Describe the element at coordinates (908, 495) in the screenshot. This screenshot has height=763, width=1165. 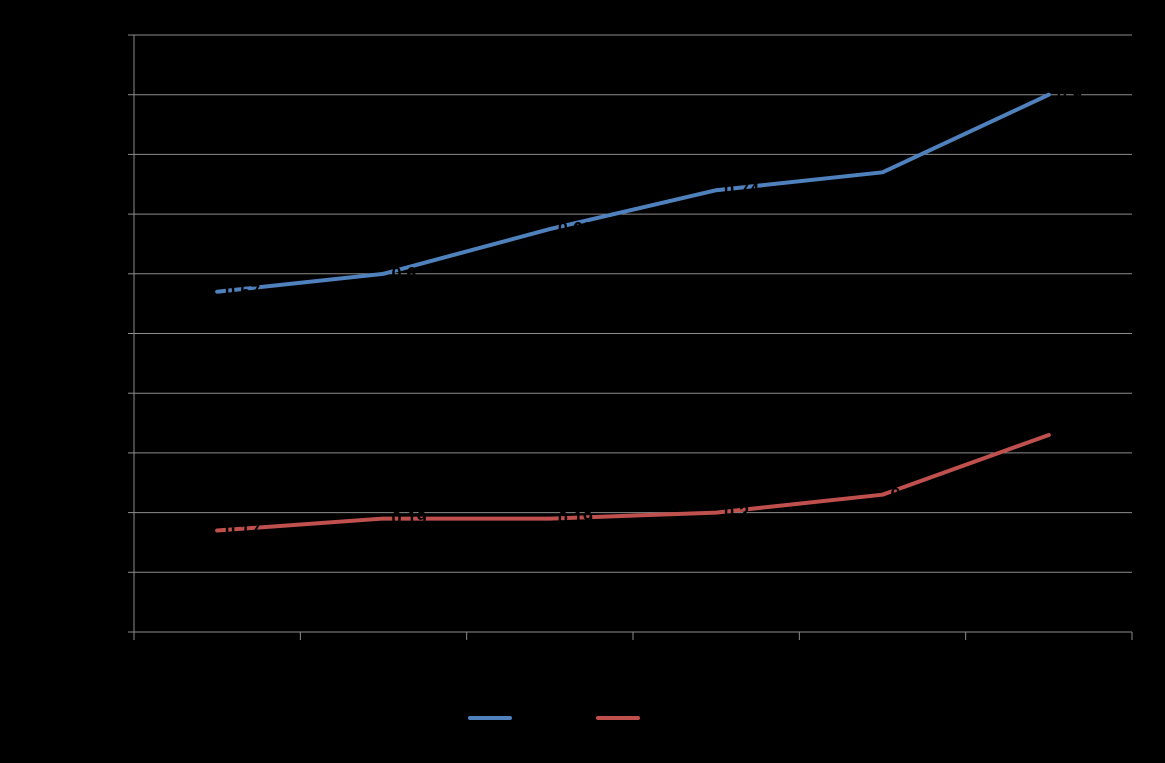
I see `data-label: 0.23` at that location.